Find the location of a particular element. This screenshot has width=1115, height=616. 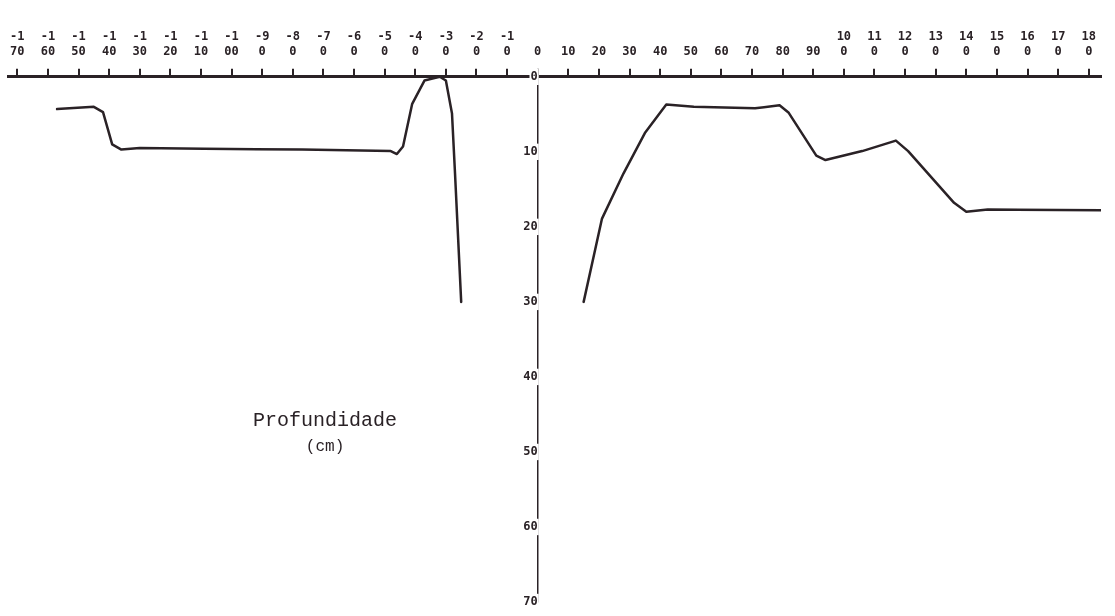

x-tick-label: 30 is located at coordinates (629, 50).